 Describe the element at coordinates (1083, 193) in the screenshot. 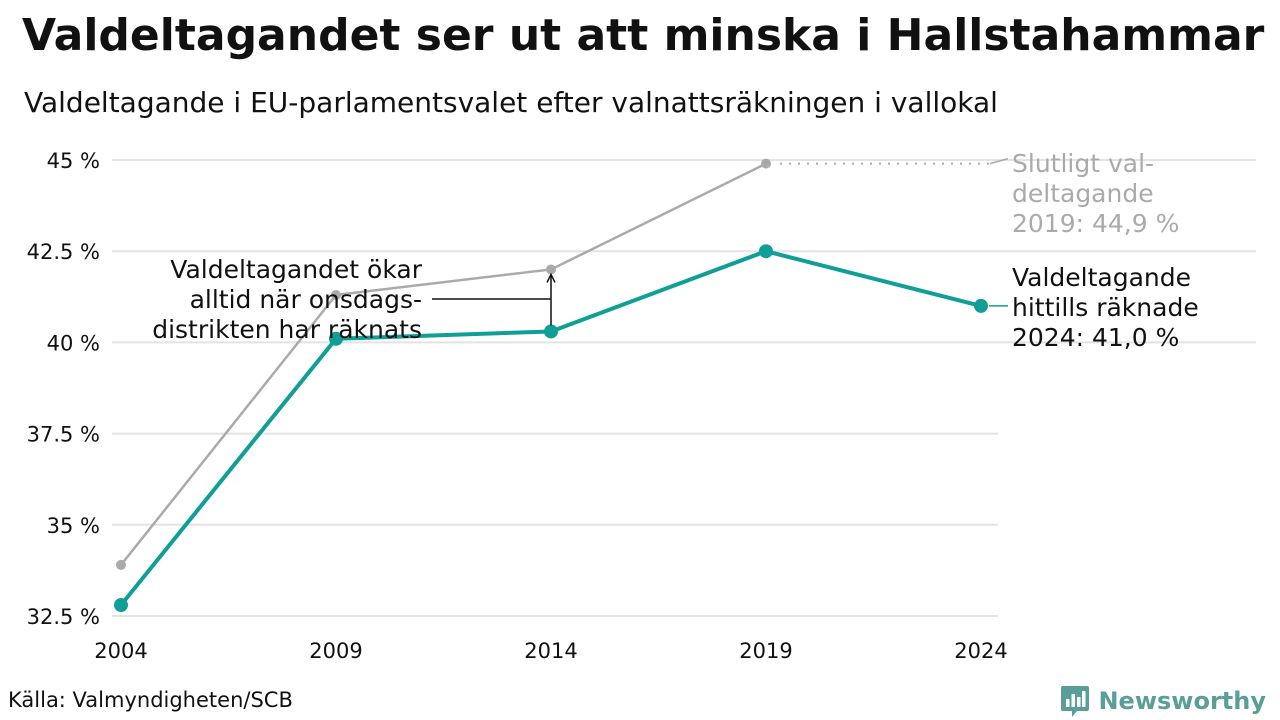

I see `final-turnout-label: deltagande` at that location.